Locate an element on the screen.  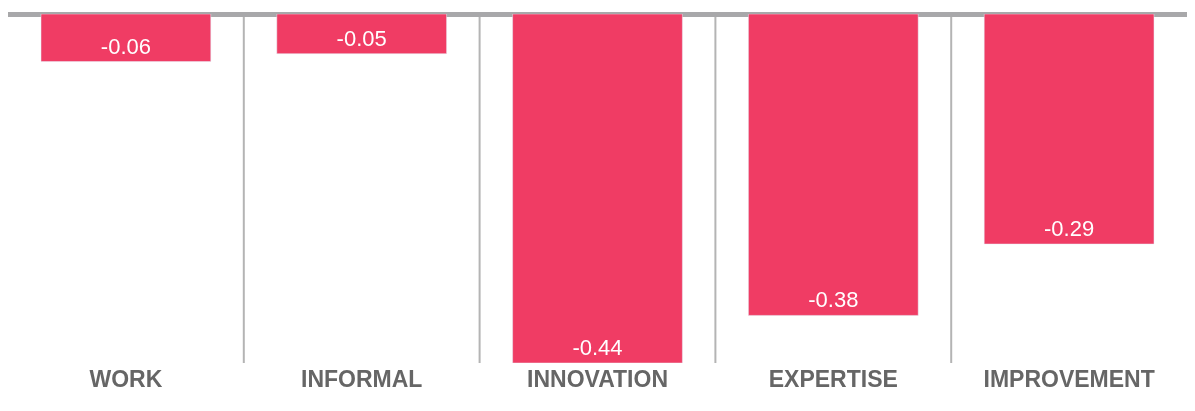
data-label: -0.06 is located at coordinates (125, 46).